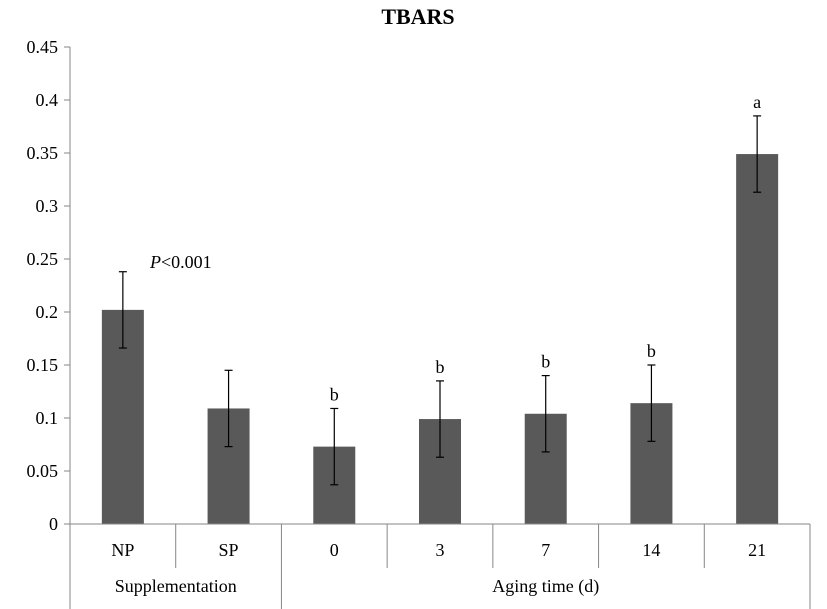 Image resolution: width=827 pixels, height=609 pixels. I want to click on group-label: Aging time (d), so click(545, 586).